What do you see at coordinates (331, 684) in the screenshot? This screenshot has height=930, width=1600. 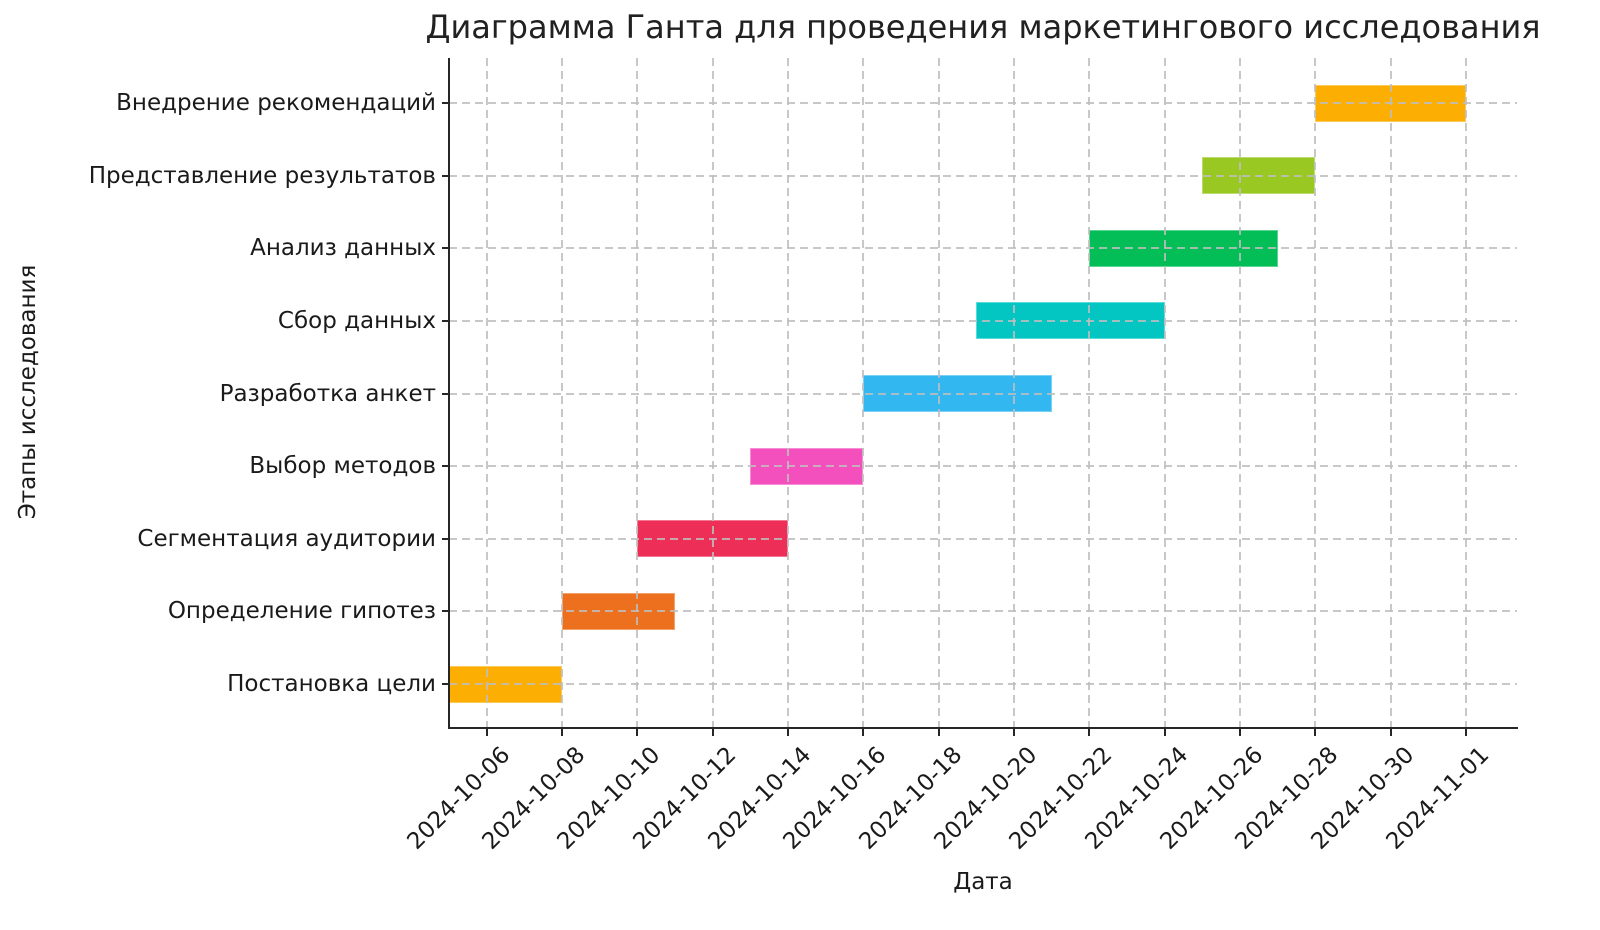 I see `y-axis-category-label: Постановка цели` at bounding box center [331, 684].